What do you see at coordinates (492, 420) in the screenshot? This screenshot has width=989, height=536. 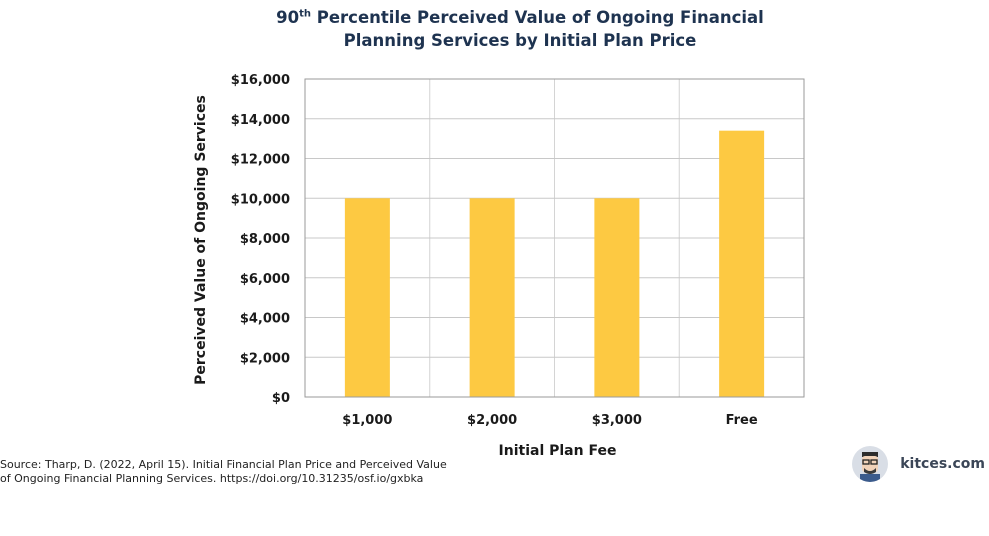 I see `x-tick-label: $2,000` at bounding box center [492, 420].